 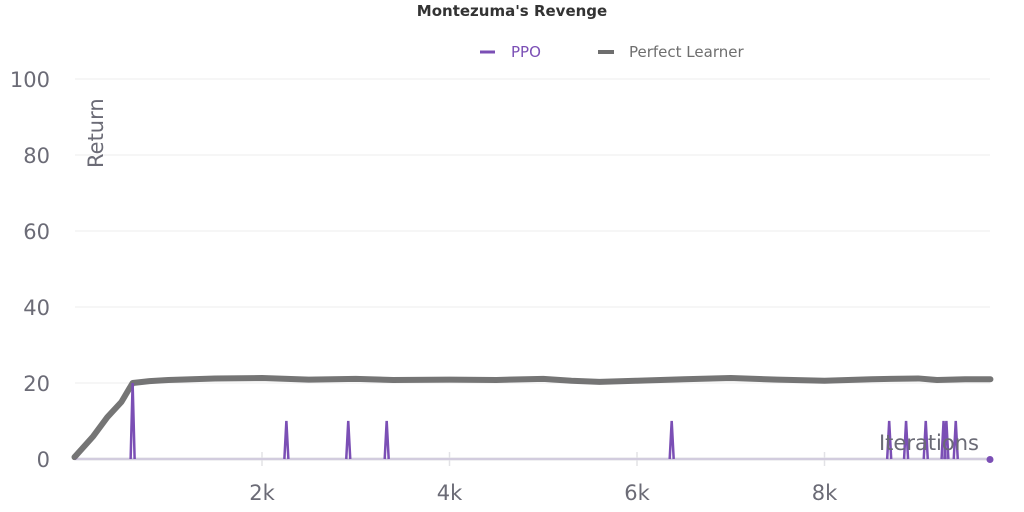 What do you see at coordinates (36, 308) in the screenshot?
I see `y-tick-label: 40` at bounding box center [36, 308].